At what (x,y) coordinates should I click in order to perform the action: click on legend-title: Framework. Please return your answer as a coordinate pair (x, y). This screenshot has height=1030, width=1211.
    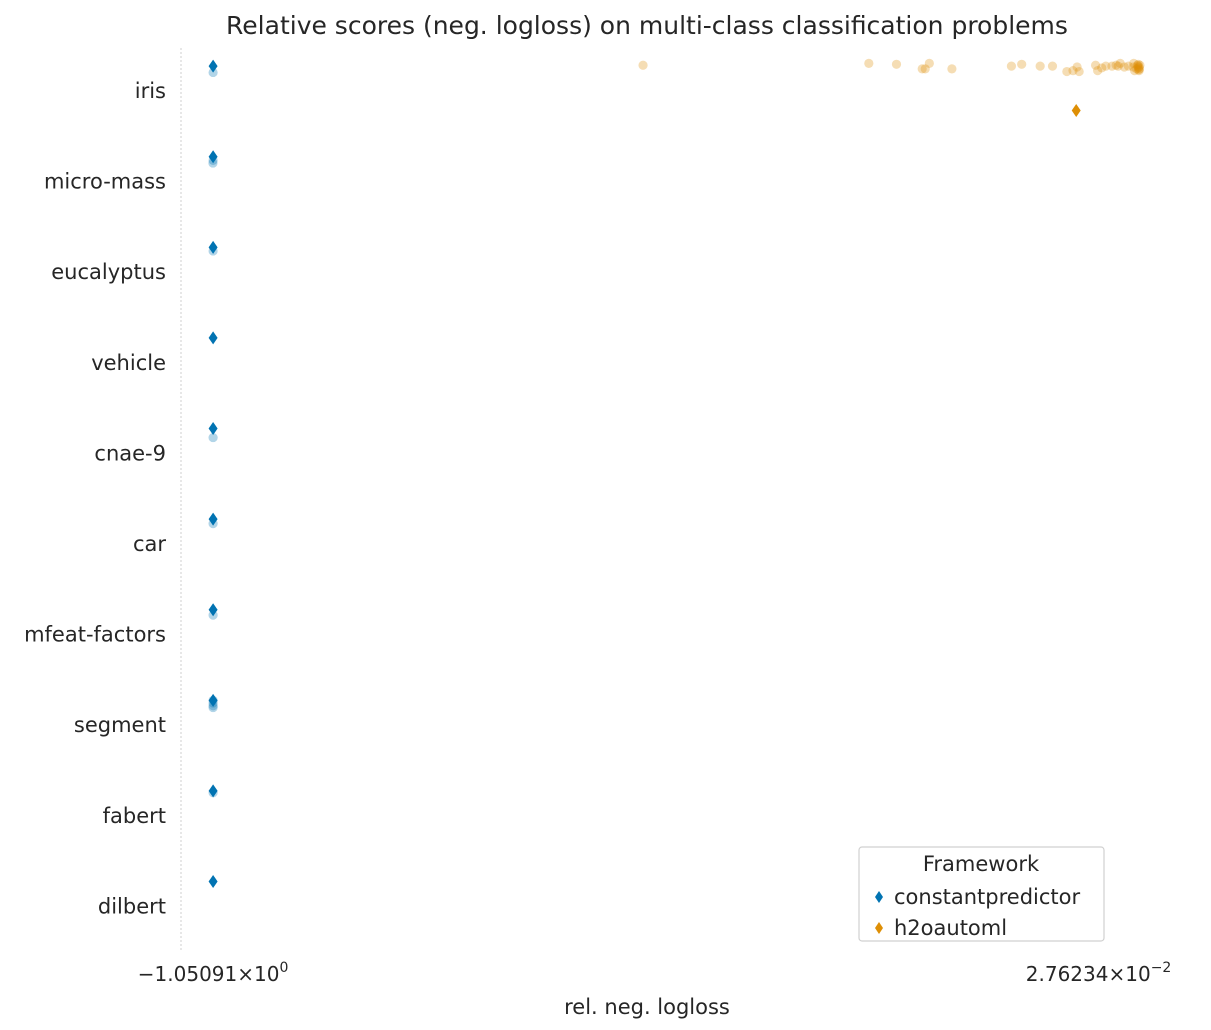
    Looking at the image, I should click on (981, 864).